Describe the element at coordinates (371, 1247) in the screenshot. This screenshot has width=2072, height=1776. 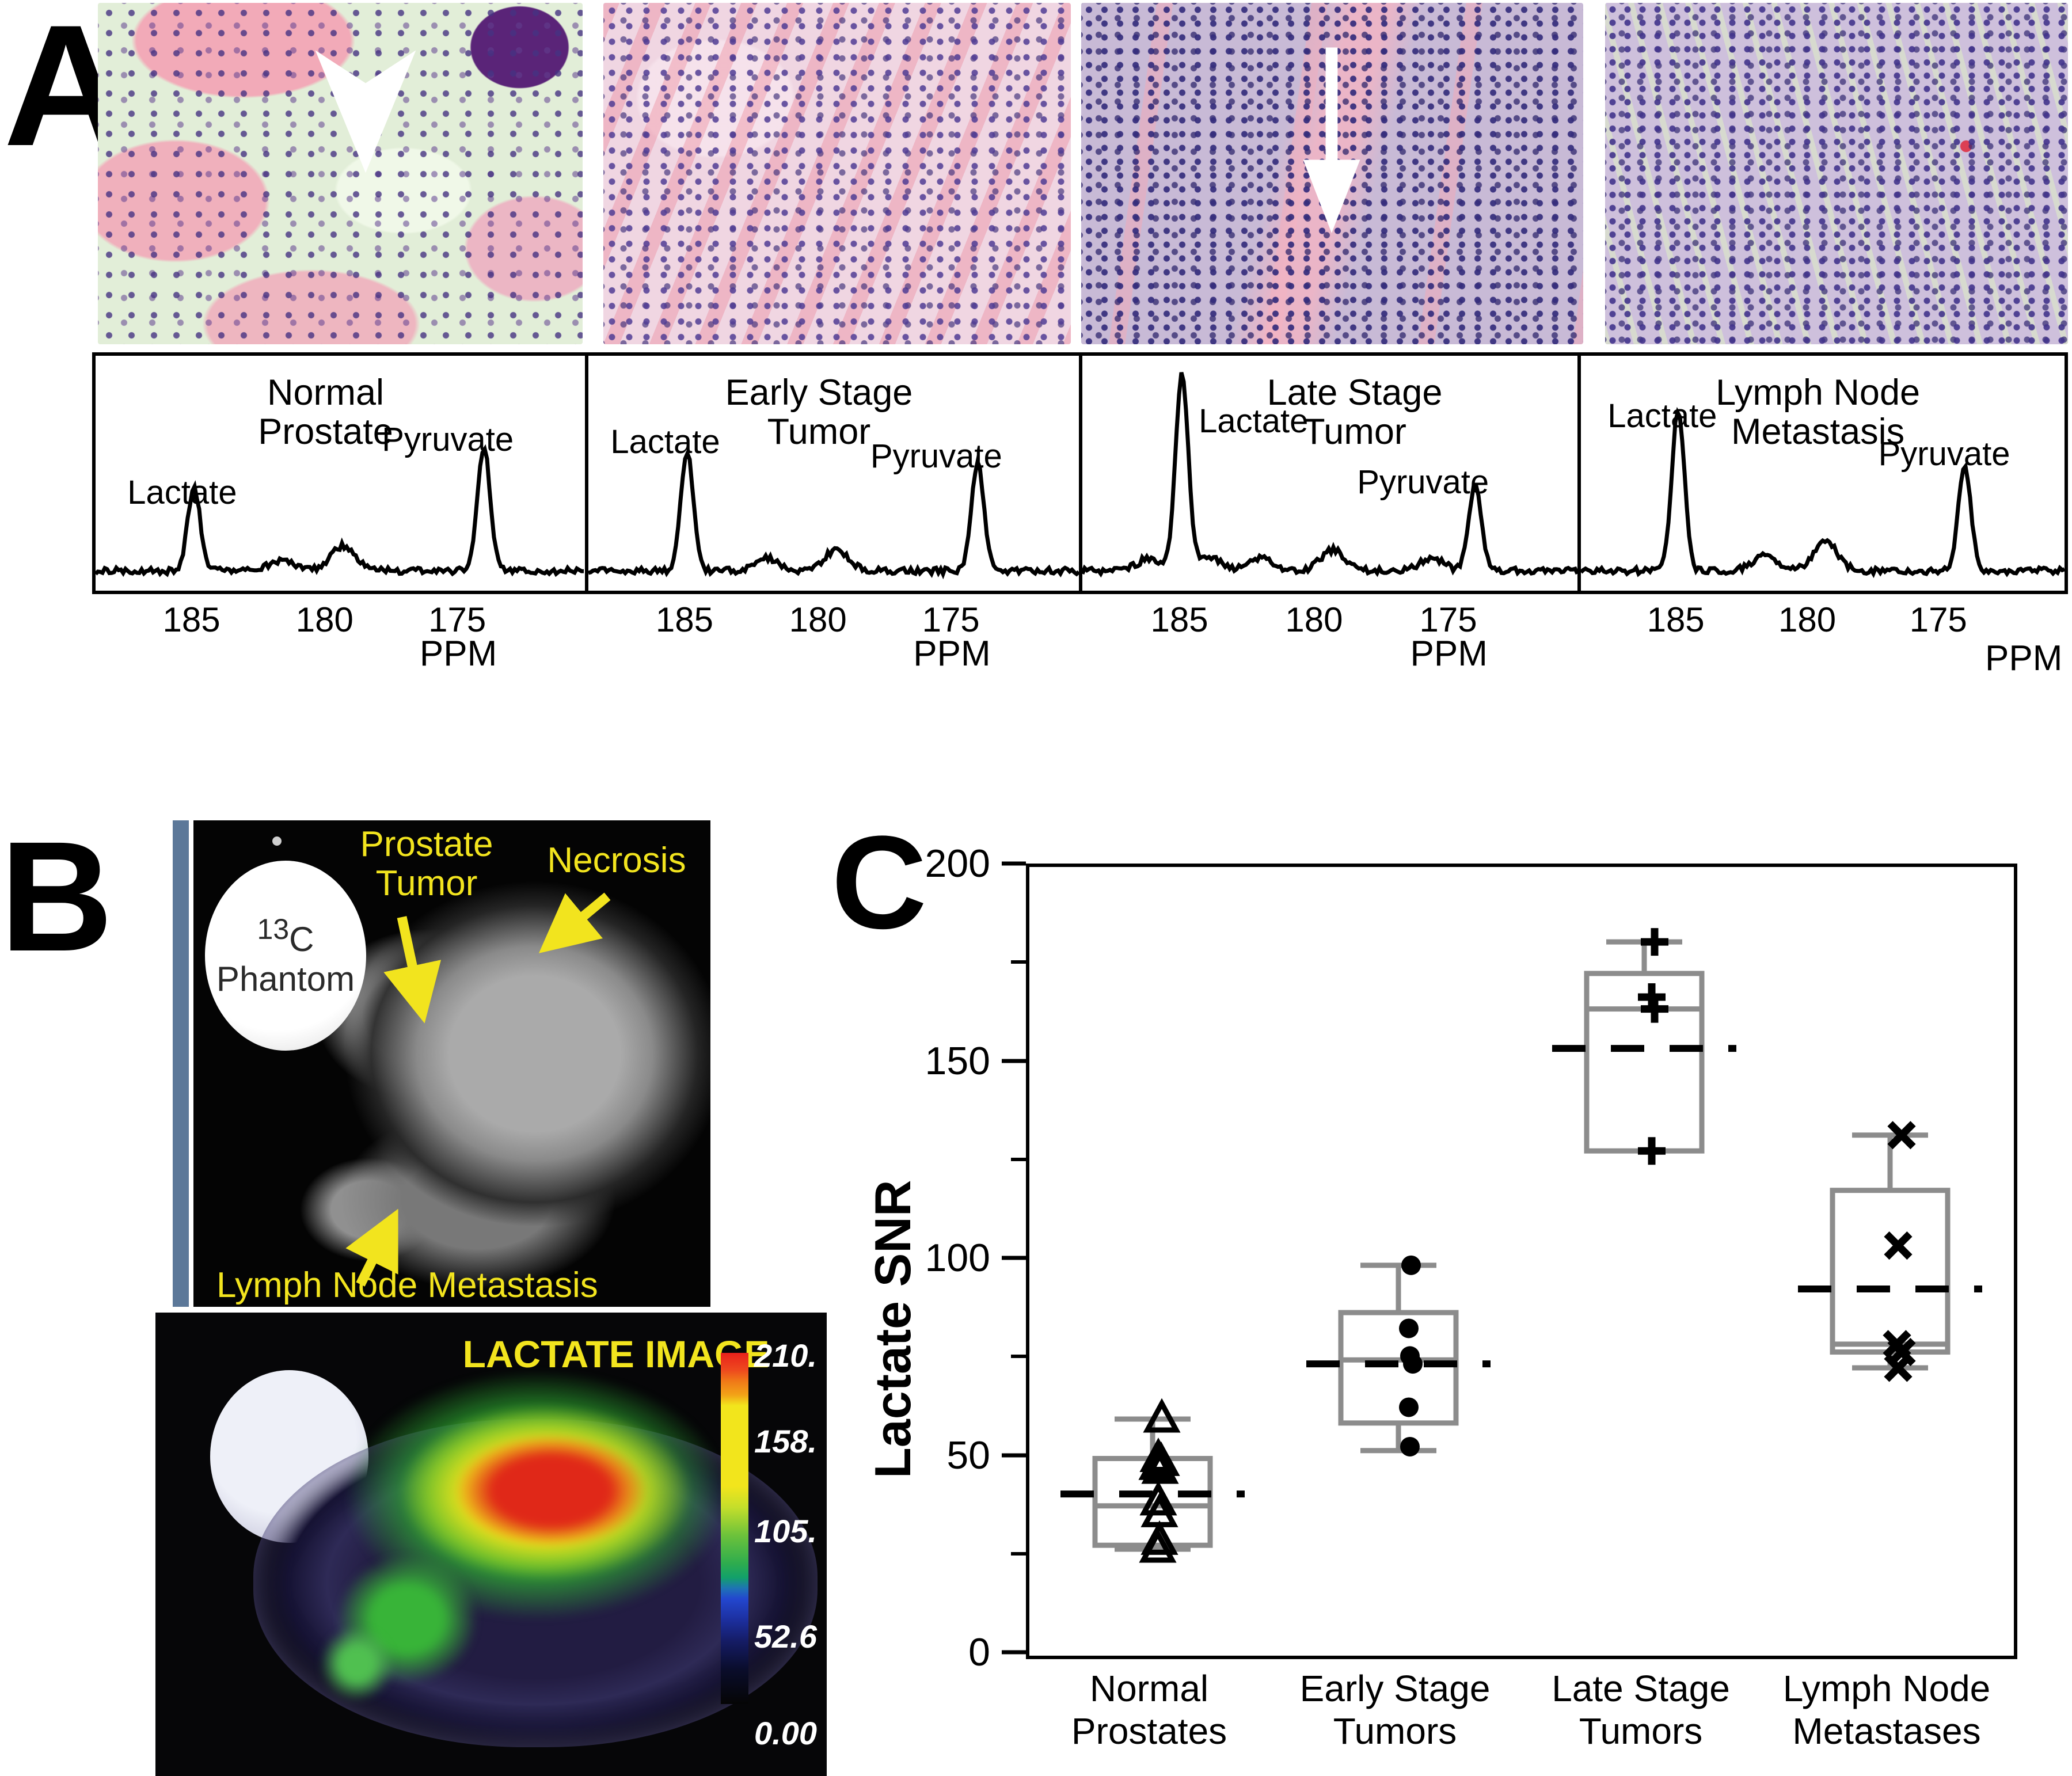
I see `lymph-node-arrow-icon` at that location.